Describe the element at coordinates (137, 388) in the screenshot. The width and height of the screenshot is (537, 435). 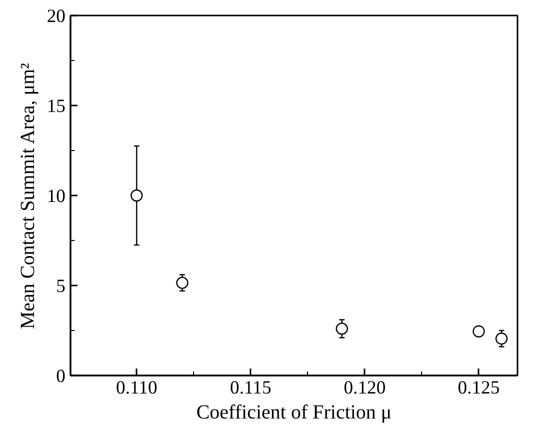
I see `x-tick-label: 0.110` at that location.